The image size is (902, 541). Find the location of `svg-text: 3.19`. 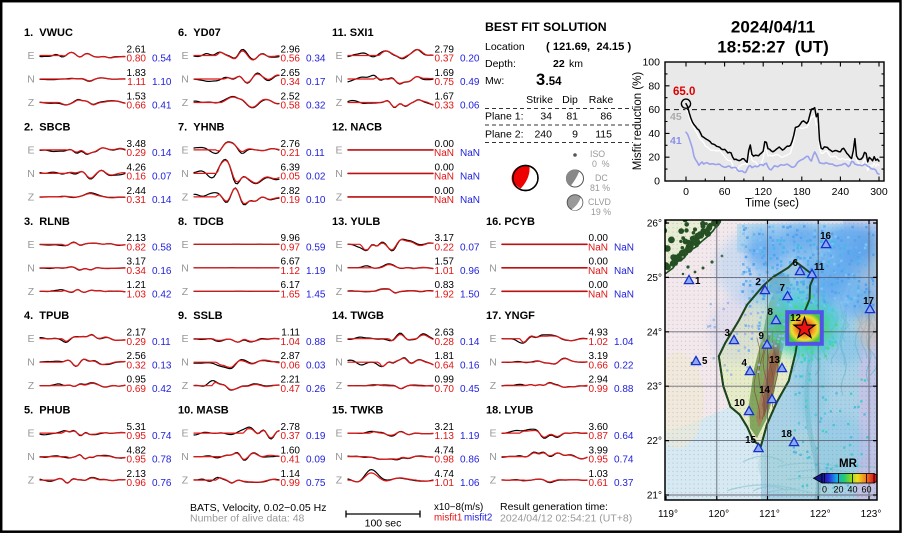

svg-text: 3.19 is located at coordinates (599, 356).